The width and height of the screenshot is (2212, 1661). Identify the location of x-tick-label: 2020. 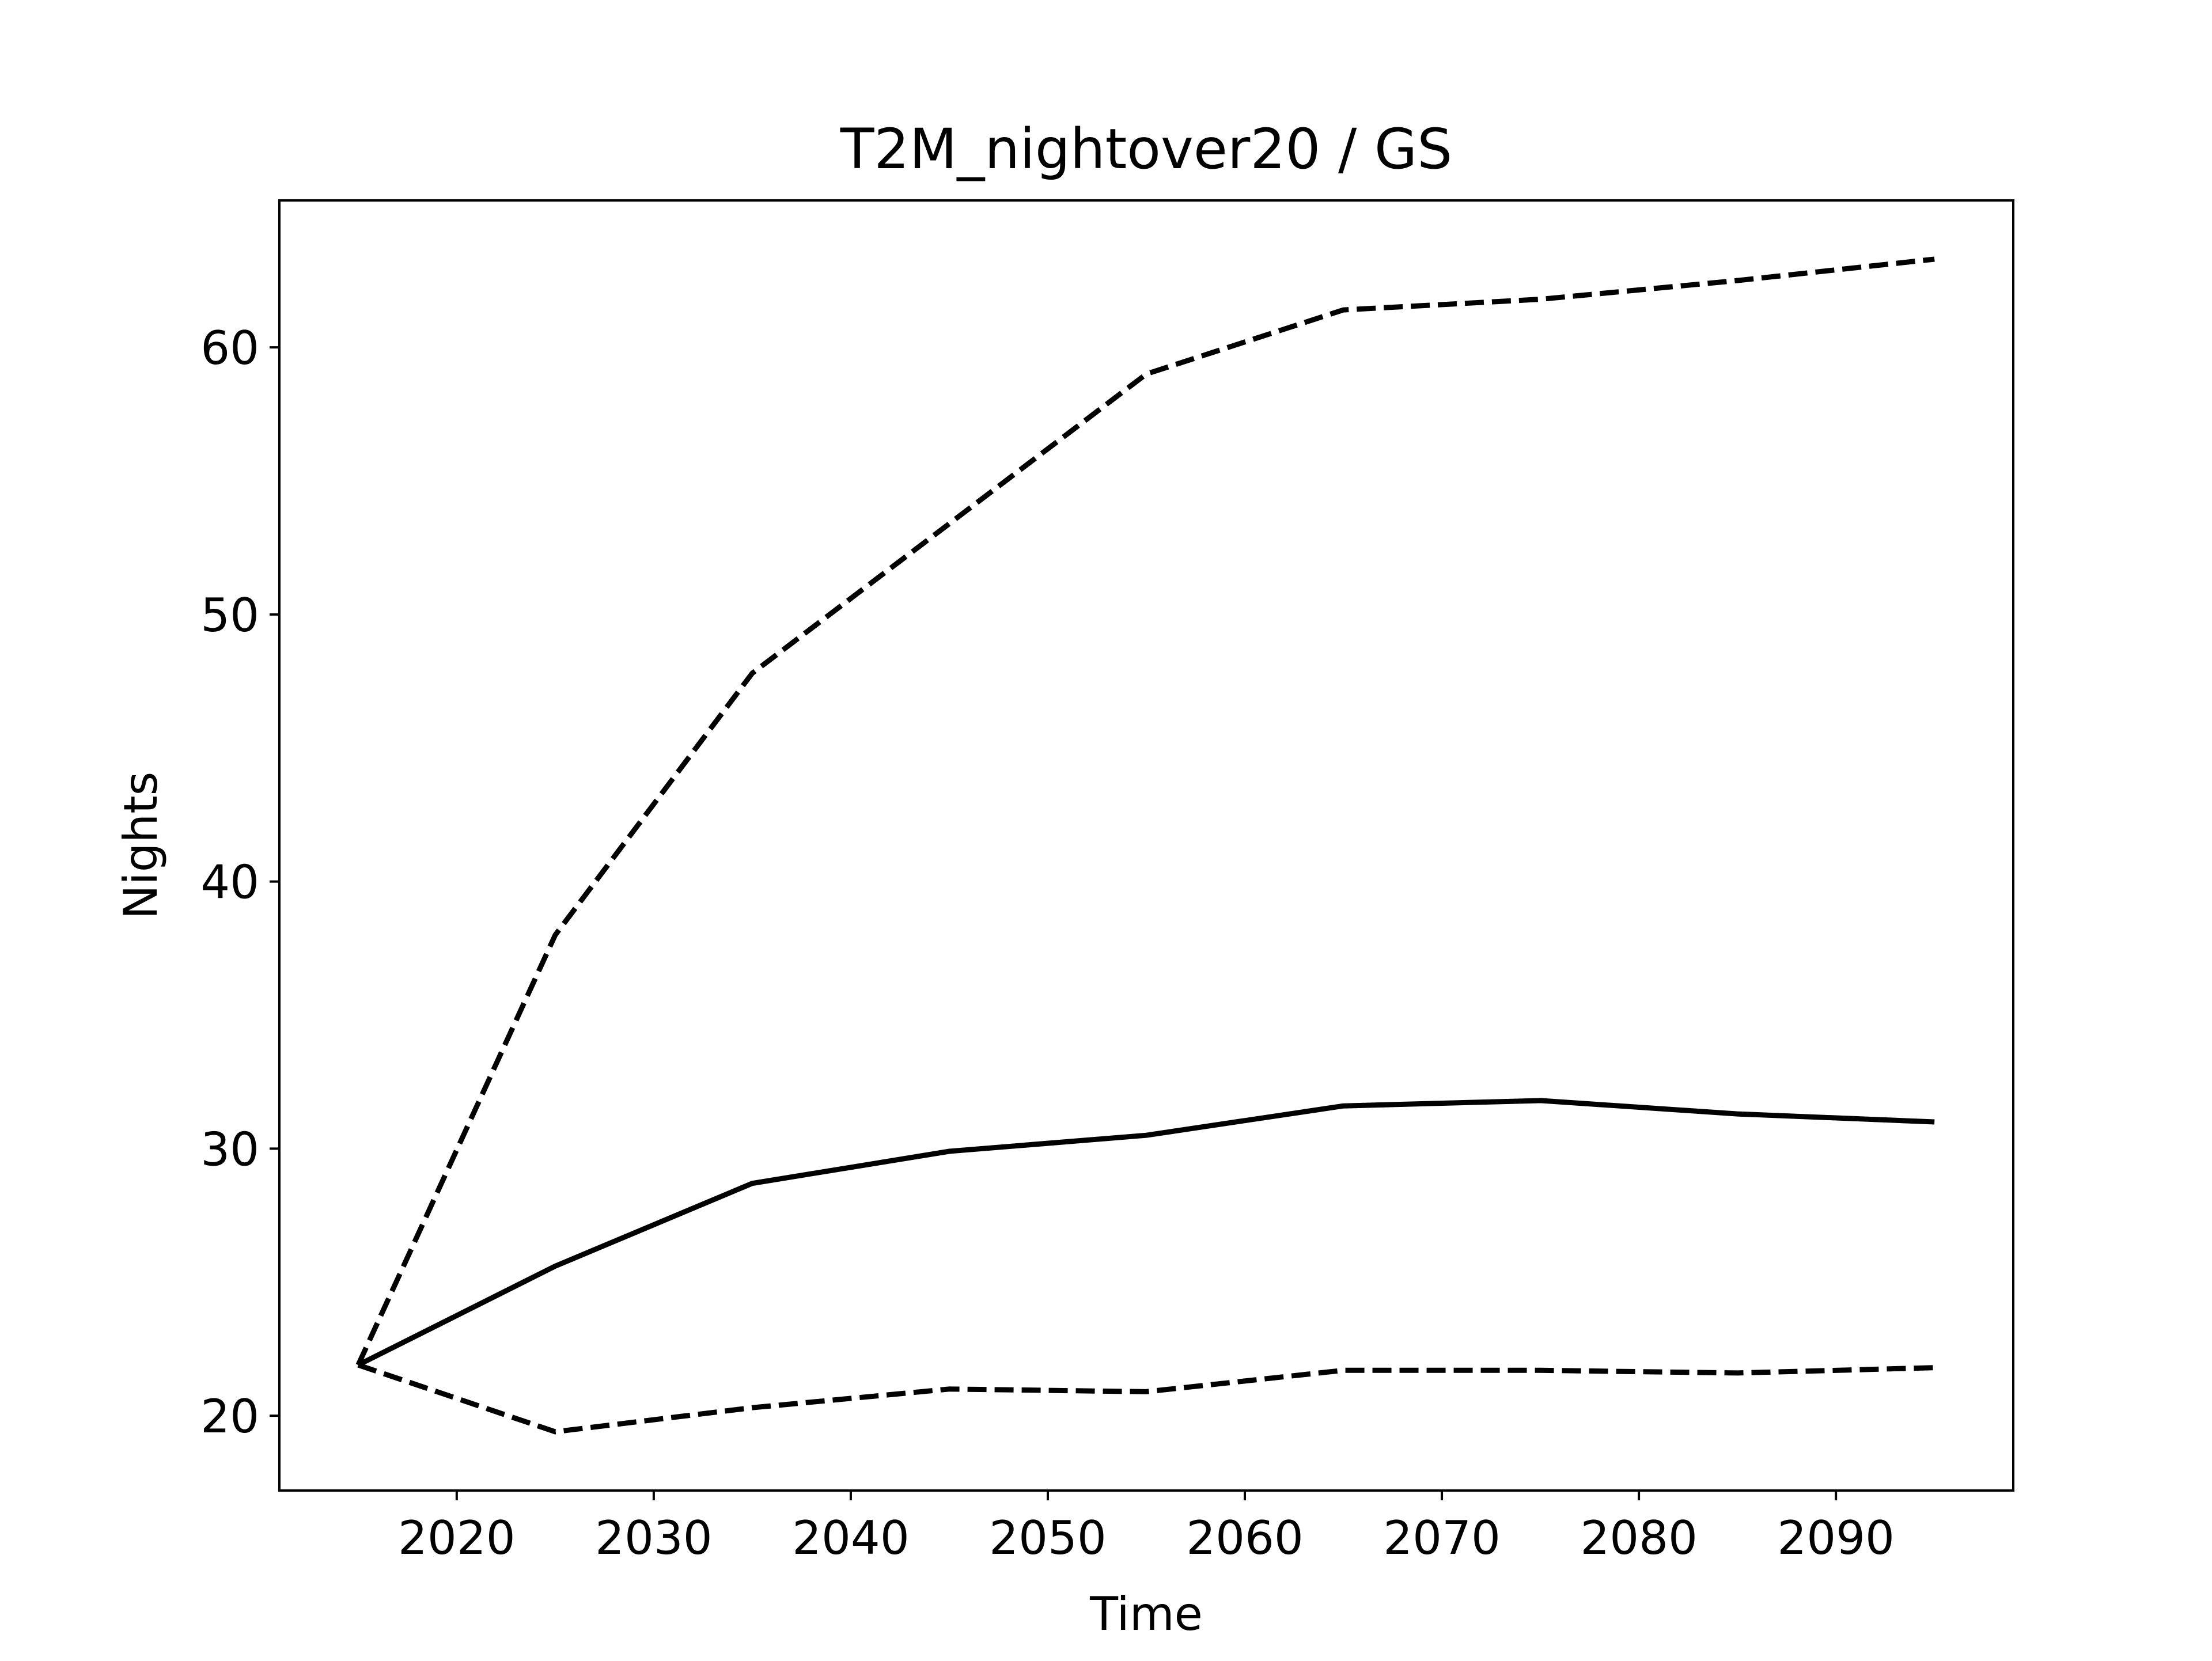
(457, 1538).